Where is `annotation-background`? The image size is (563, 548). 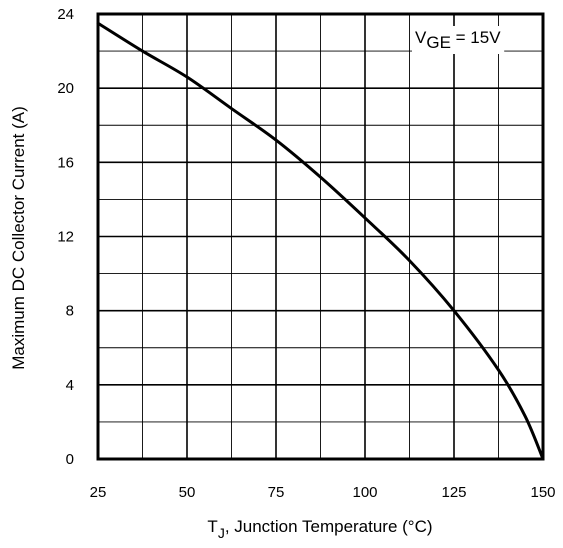 annotation-background is located at coordinates (458, 40).